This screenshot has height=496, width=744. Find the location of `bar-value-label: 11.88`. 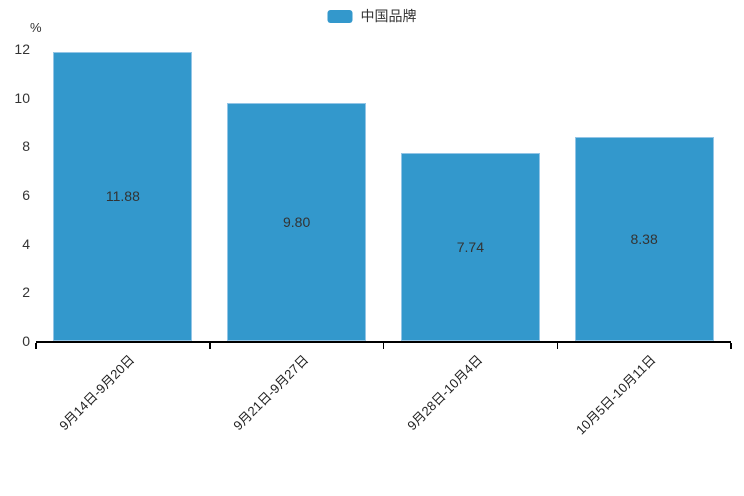

bar-value-label: 11.88 is located at coordinates (122, 196).